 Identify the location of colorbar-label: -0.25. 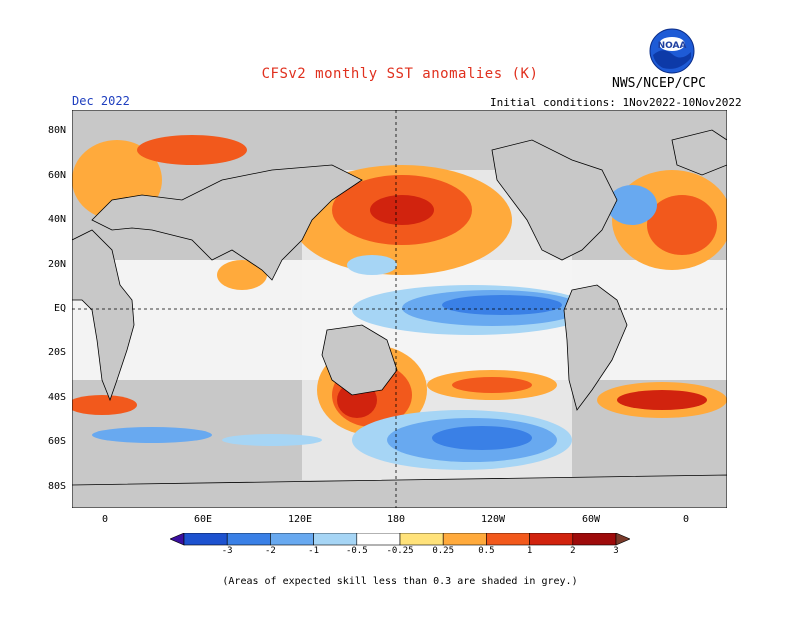
(400, 551).